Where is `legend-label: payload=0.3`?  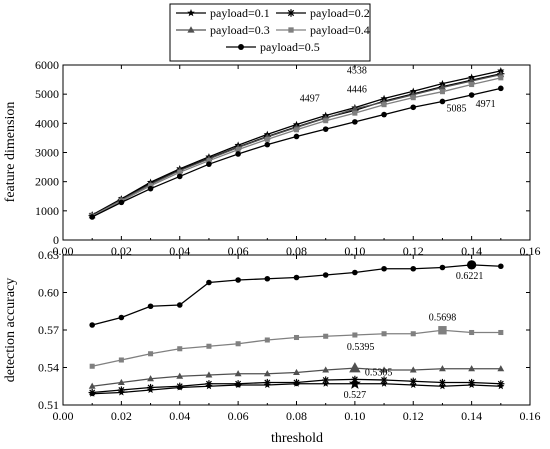 legend-label: payload=0.3 is located at coordinates (240, 30).